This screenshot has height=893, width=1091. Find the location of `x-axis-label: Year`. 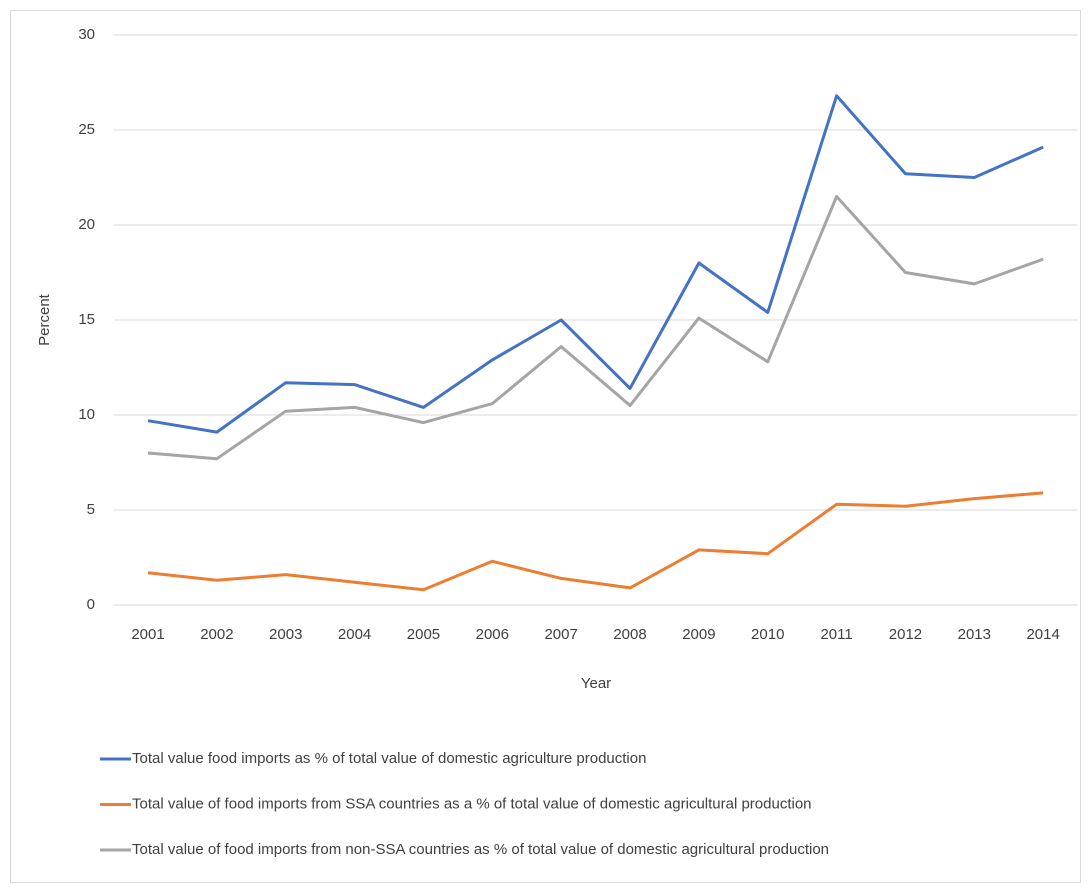

x-axis-label: Year is located at coordinates (596, 683).